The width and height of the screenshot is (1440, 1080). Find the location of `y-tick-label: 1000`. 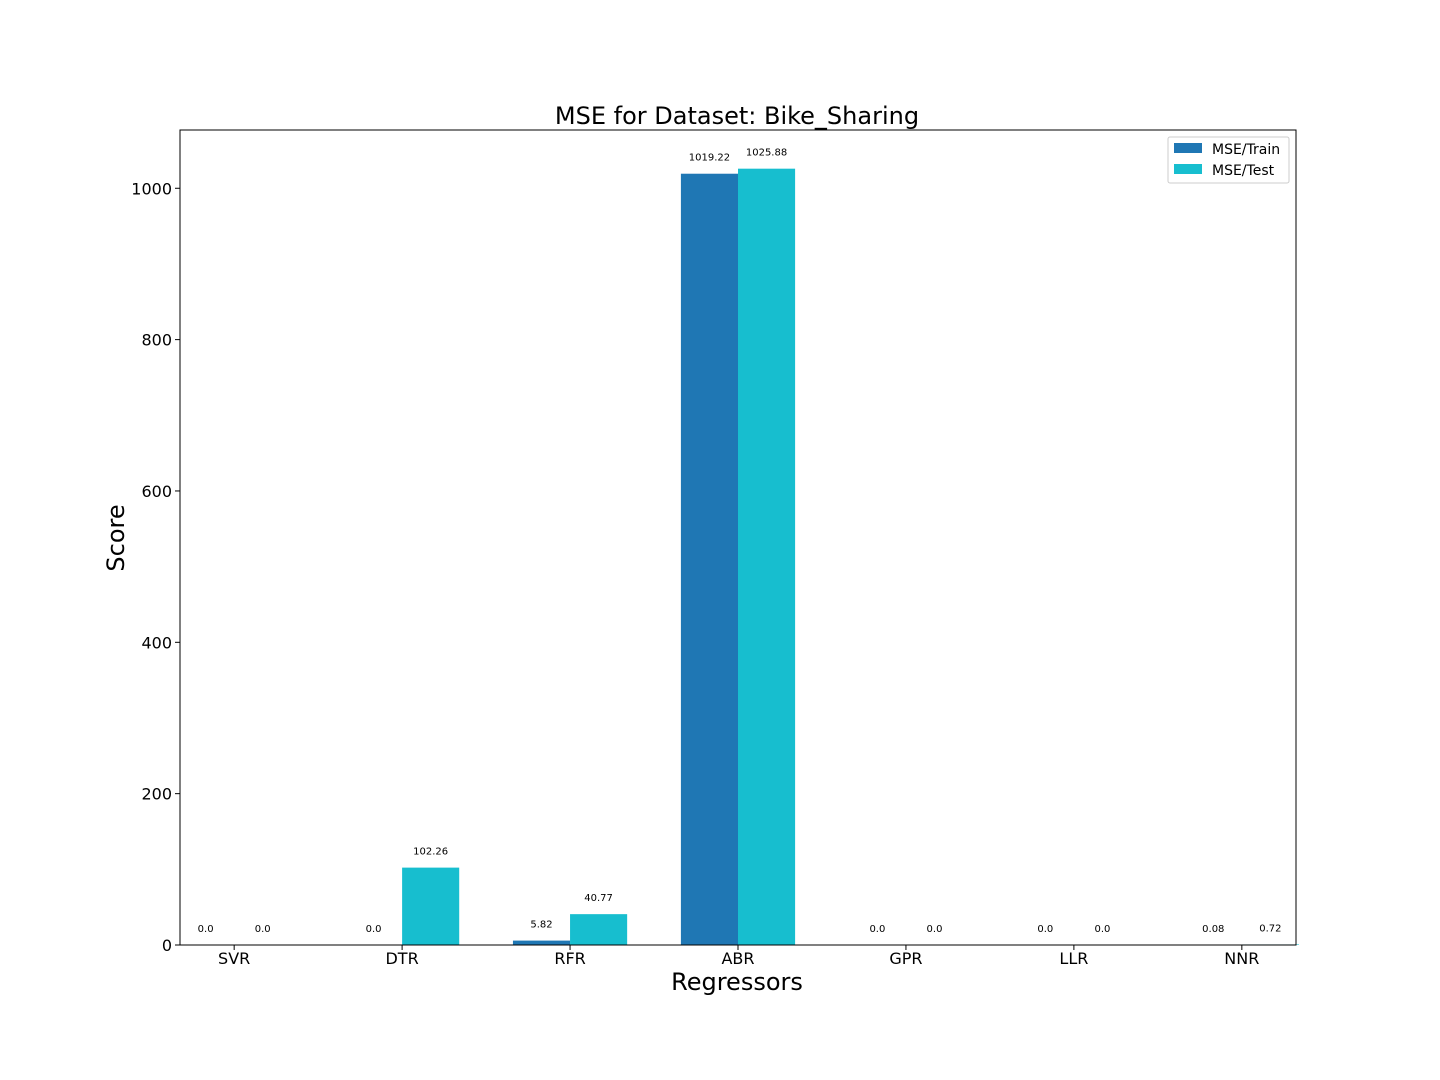

y-tick-label: 1000 is located at coordinates (151, 188).